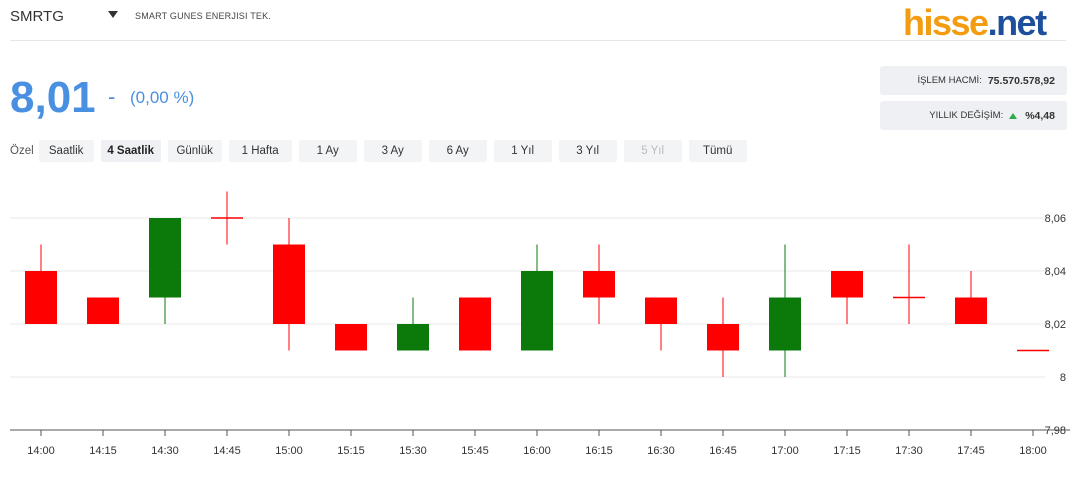 The height and width of the screenshot is (487, 1080). What do you see at coordinates (599, 451) in the screenshot?
I see `x-tick-label: 16:15` at bounding box center [599, 451].